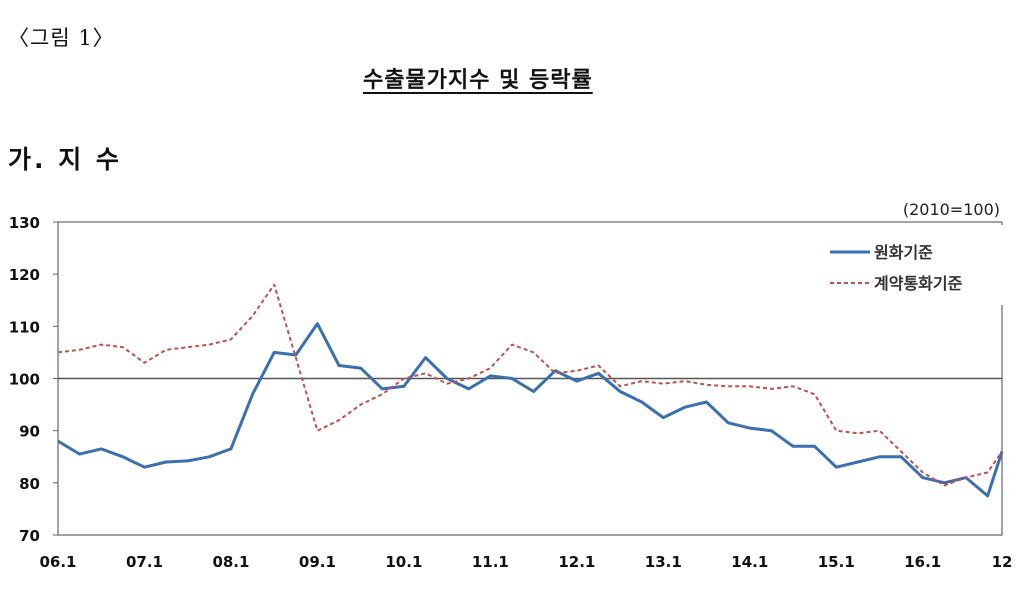 The image size is (1024, 591). I want to click on y-tick-label: 120, so click(24, 275).